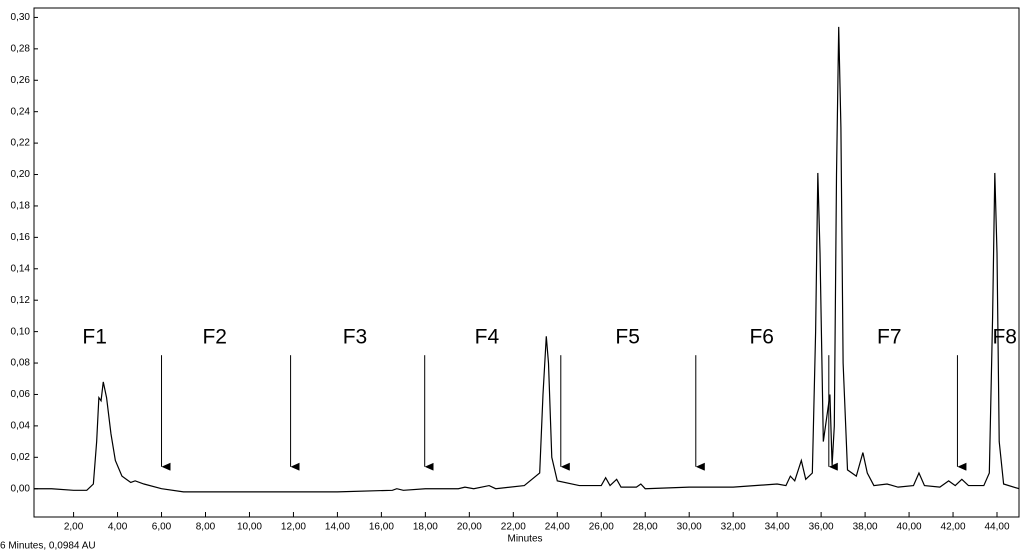 This screenshot has height=553, width=1024. I want to click on y-tick-label: 0,18, so click(21, 206).